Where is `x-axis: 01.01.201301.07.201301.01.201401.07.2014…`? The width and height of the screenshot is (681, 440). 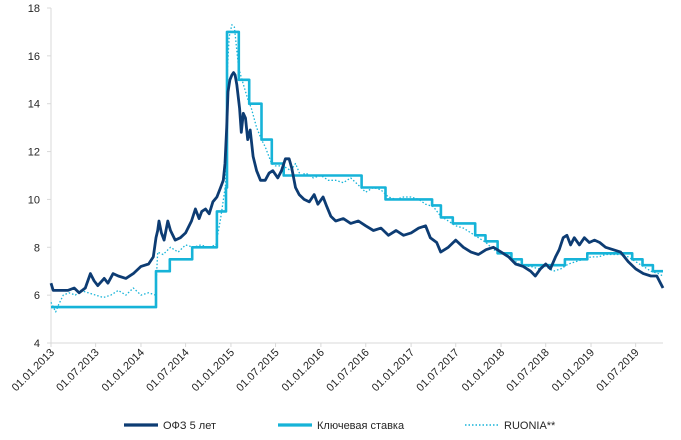
x-axis: 01.01.201301.07.201301.01.201401.07.2014… is located at coordinates (336, 368).